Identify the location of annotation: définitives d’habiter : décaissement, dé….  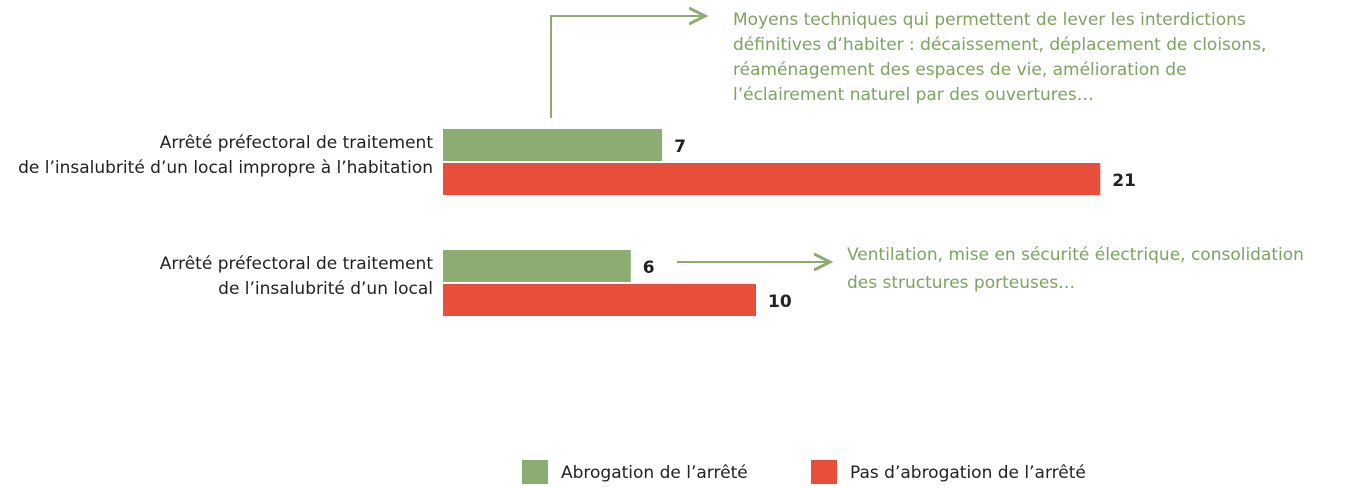
(999, 45).